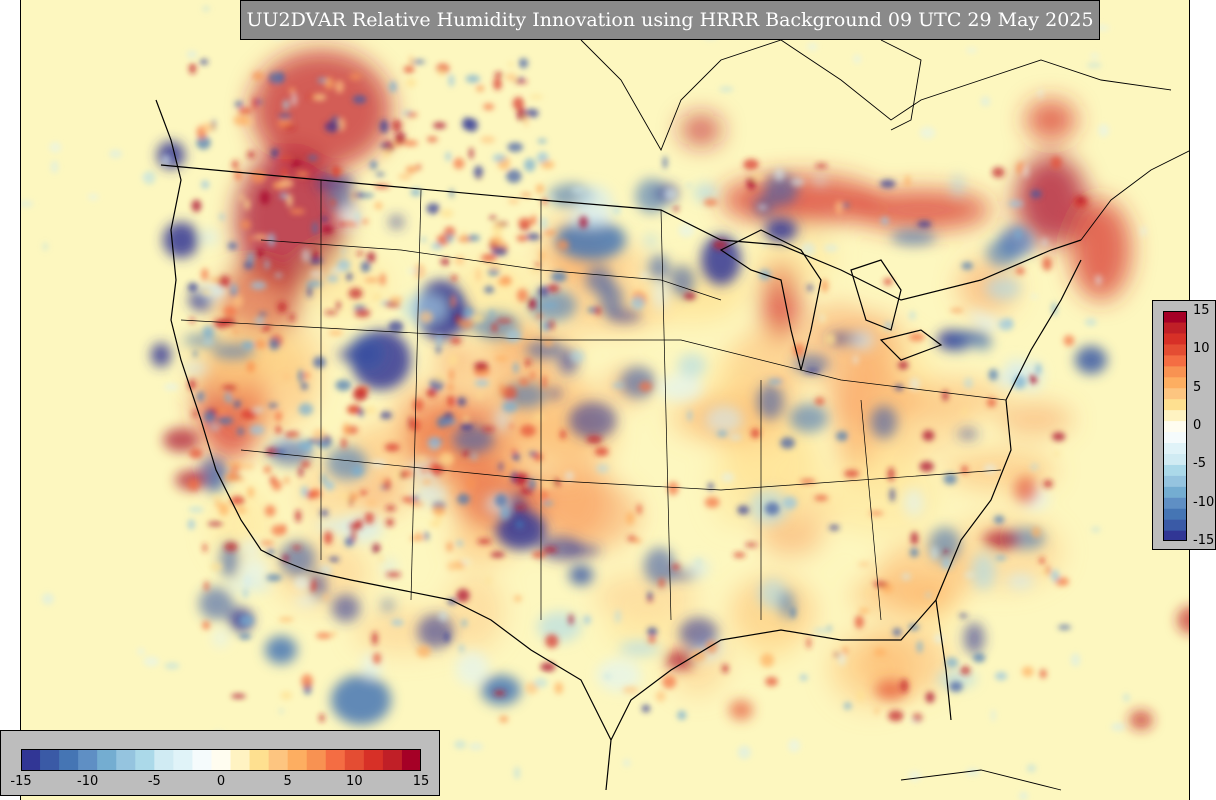  What do you see at coordinates (1134, 195) in the screenshot?
I see `st-lawrence` at bounding box center [1134, 195].